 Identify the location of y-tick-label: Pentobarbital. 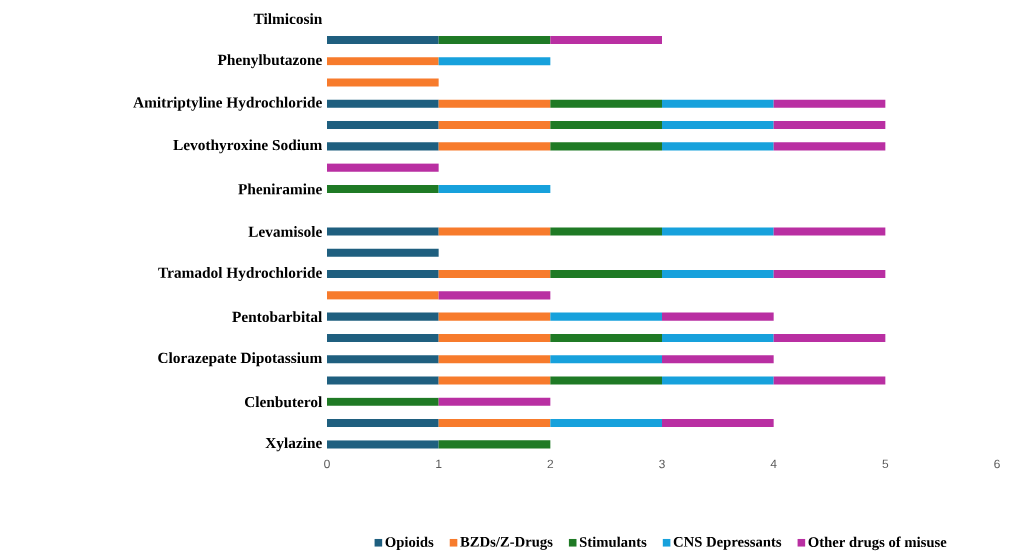
(277, 317).